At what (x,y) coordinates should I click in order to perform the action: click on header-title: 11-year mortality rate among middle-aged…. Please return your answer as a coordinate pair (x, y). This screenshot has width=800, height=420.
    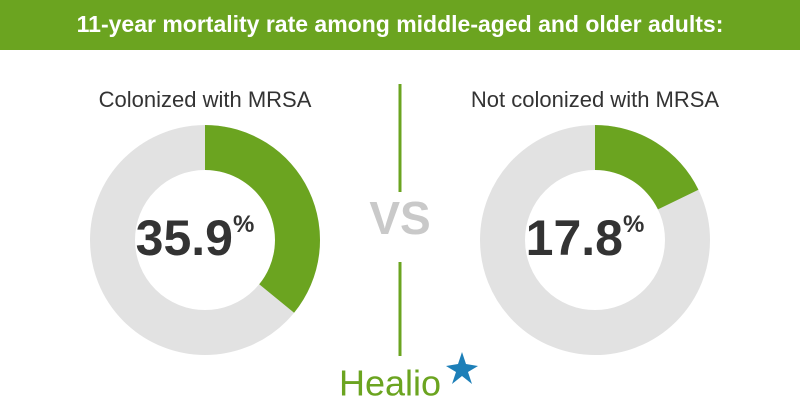
    Looking at the image, I should click on (400, 24).